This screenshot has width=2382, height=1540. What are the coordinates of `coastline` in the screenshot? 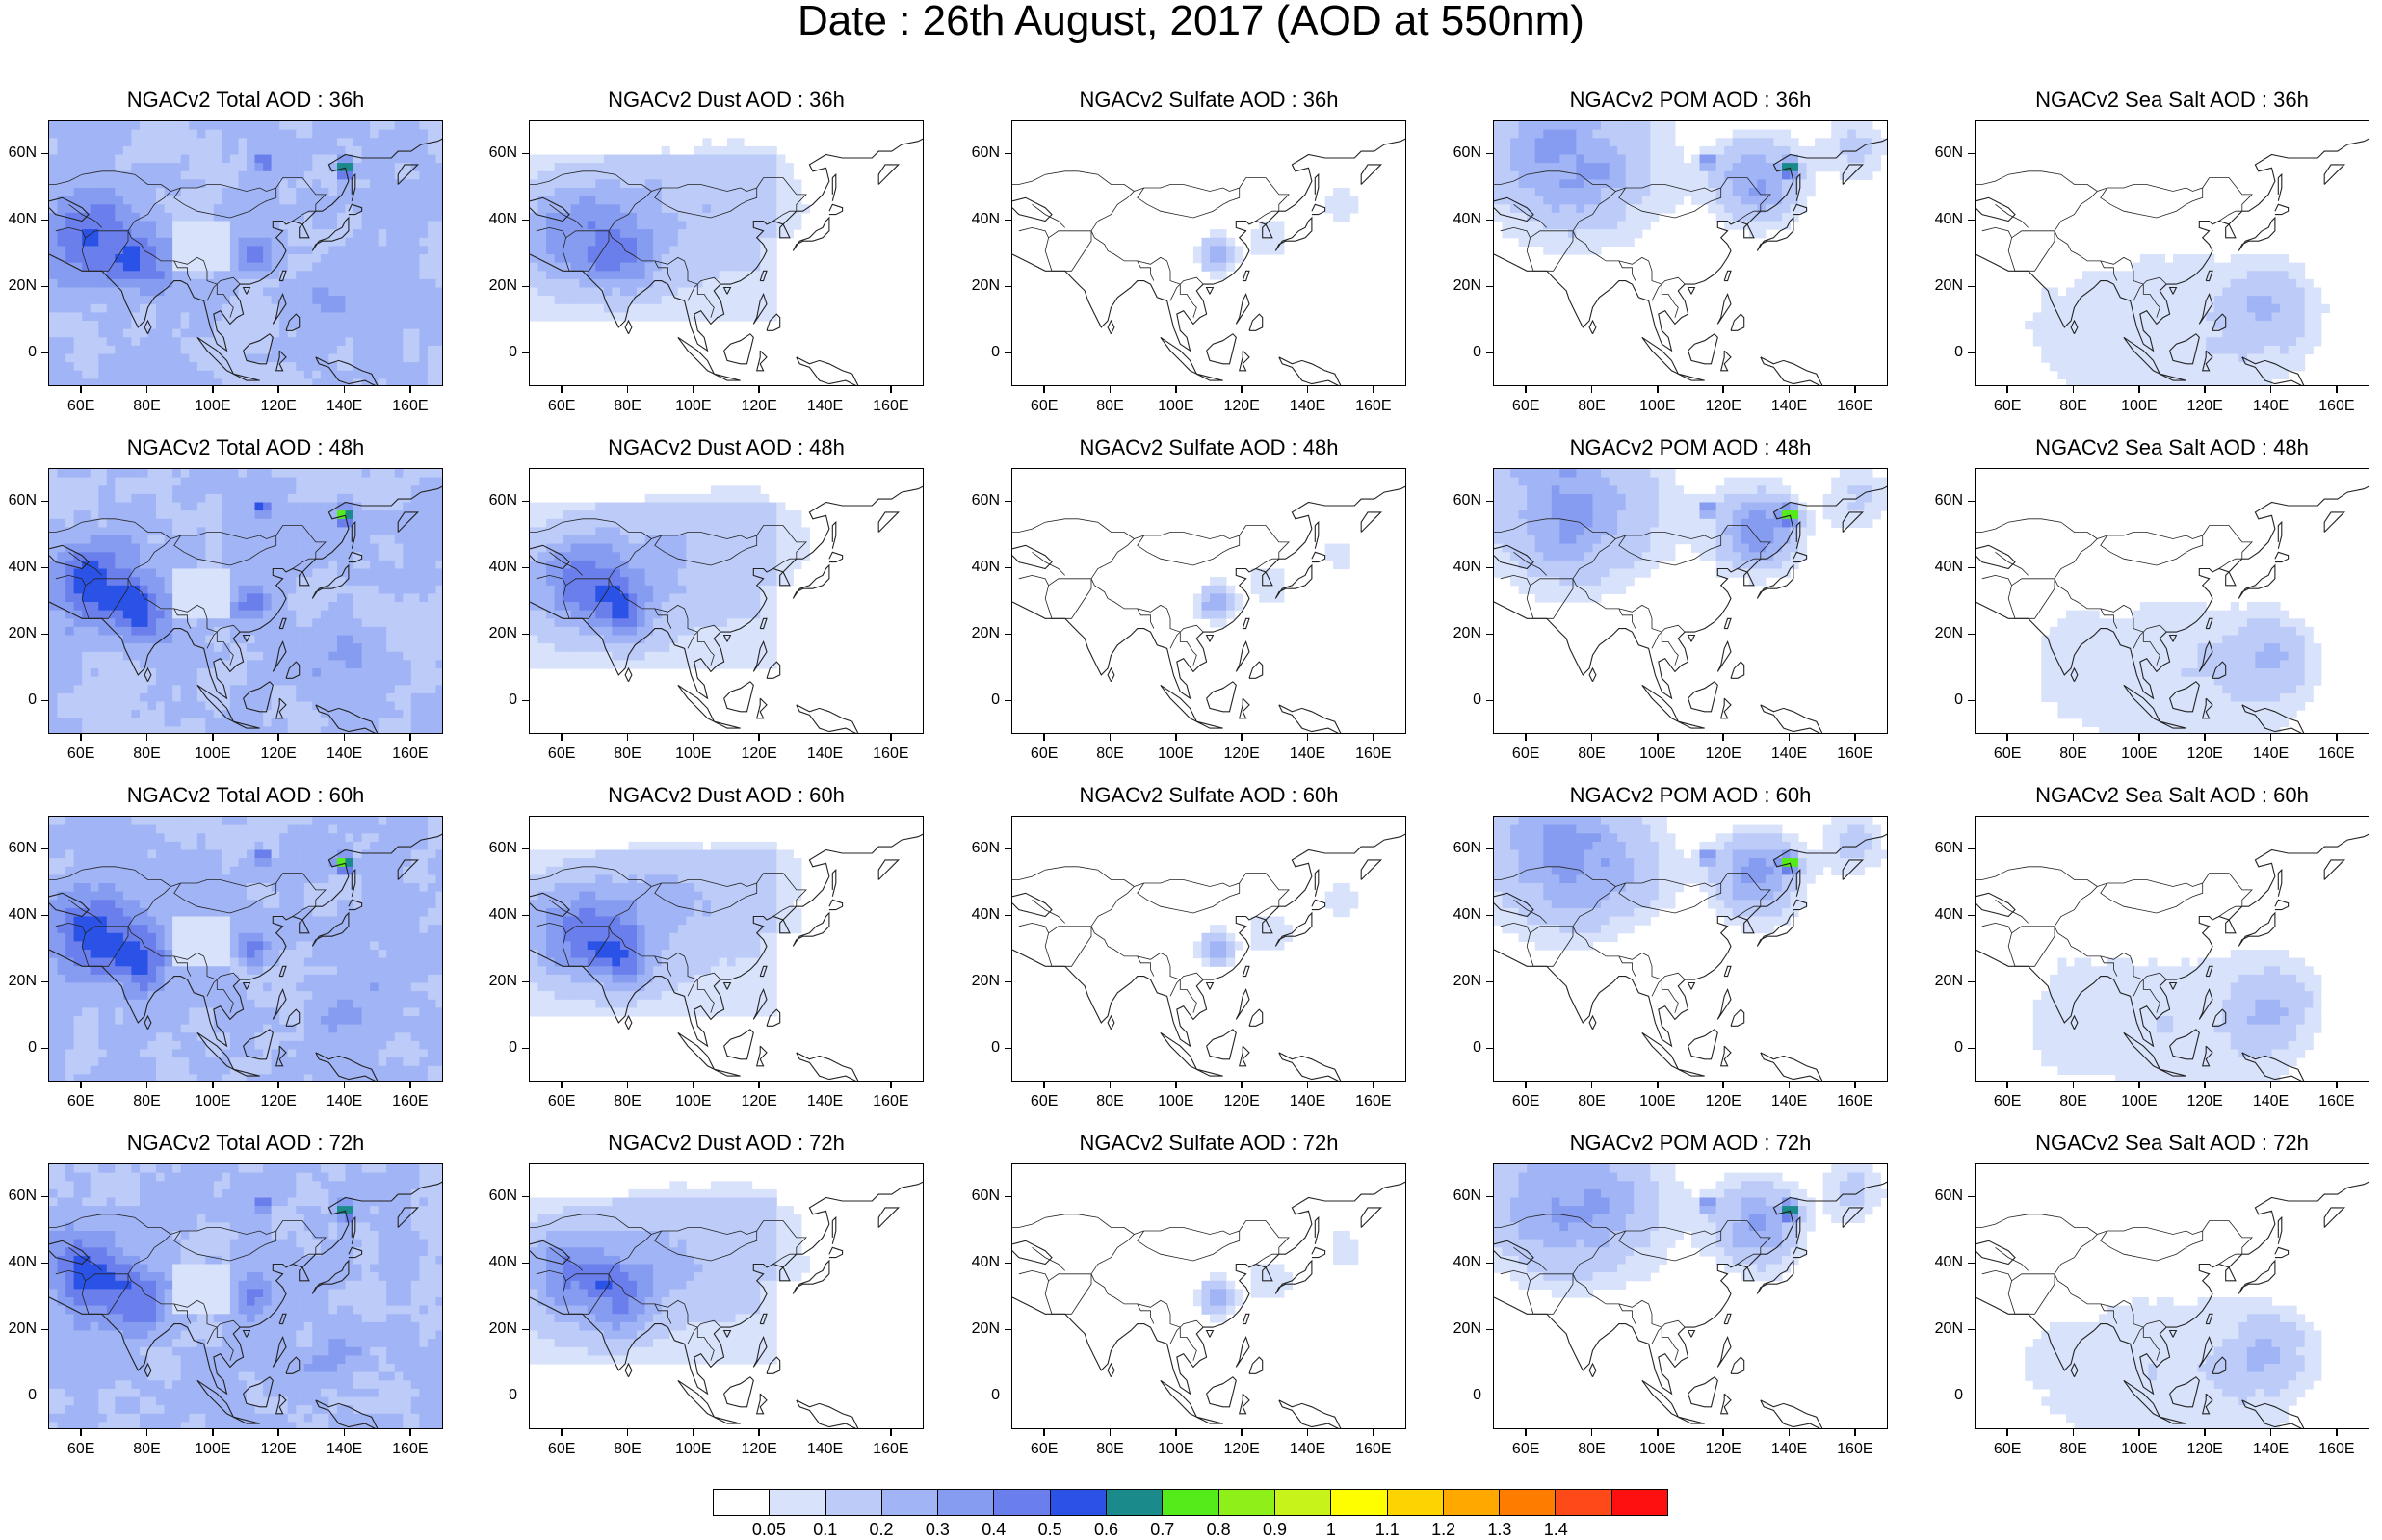 It's located at (1792, 371).